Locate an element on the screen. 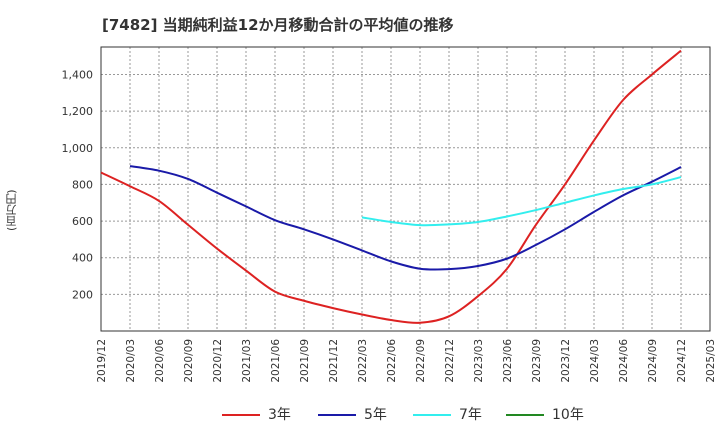  x-tick-label: 2022/09 is located at coordinates (421, 361).